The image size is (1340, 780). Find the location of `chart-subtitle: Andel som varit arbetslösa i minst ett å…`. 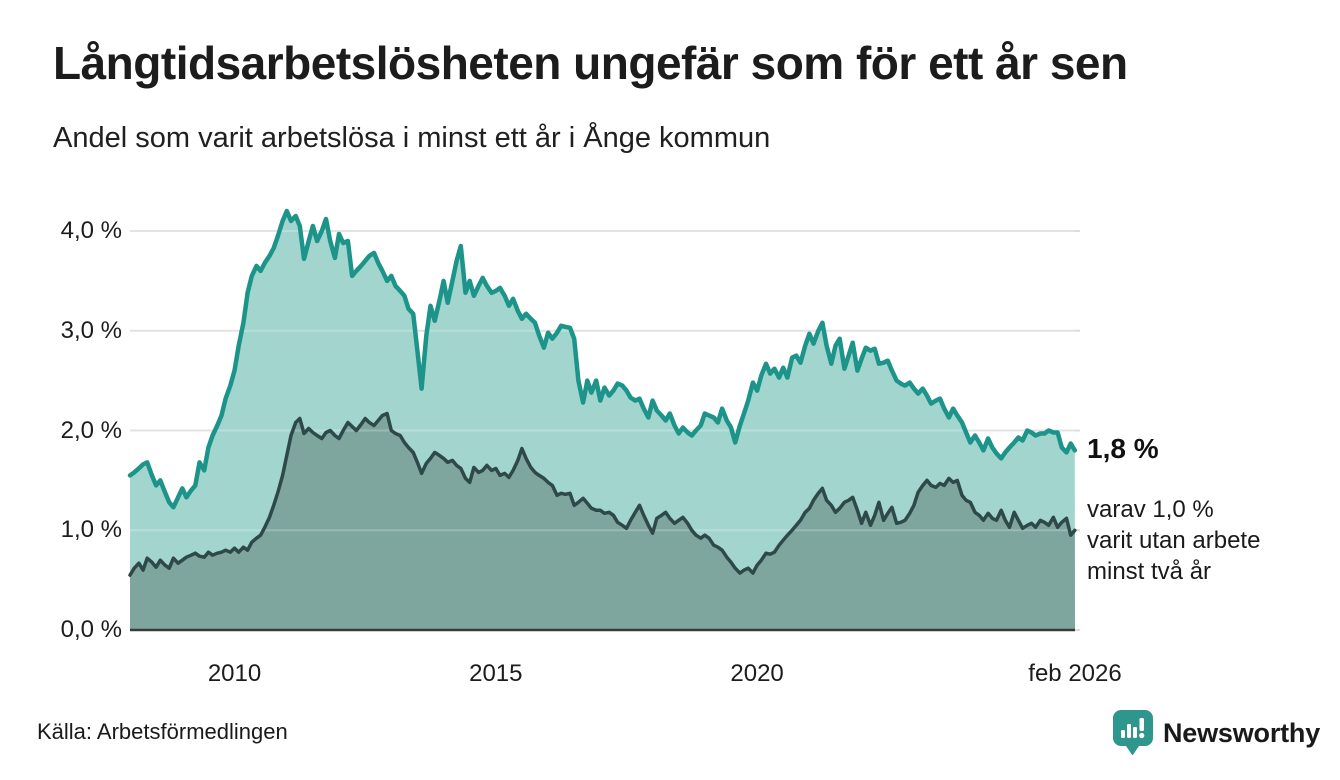

chart-subtitle: Andel som varit arbetslösa i minst ett å… is located at coordinates (412, 138).